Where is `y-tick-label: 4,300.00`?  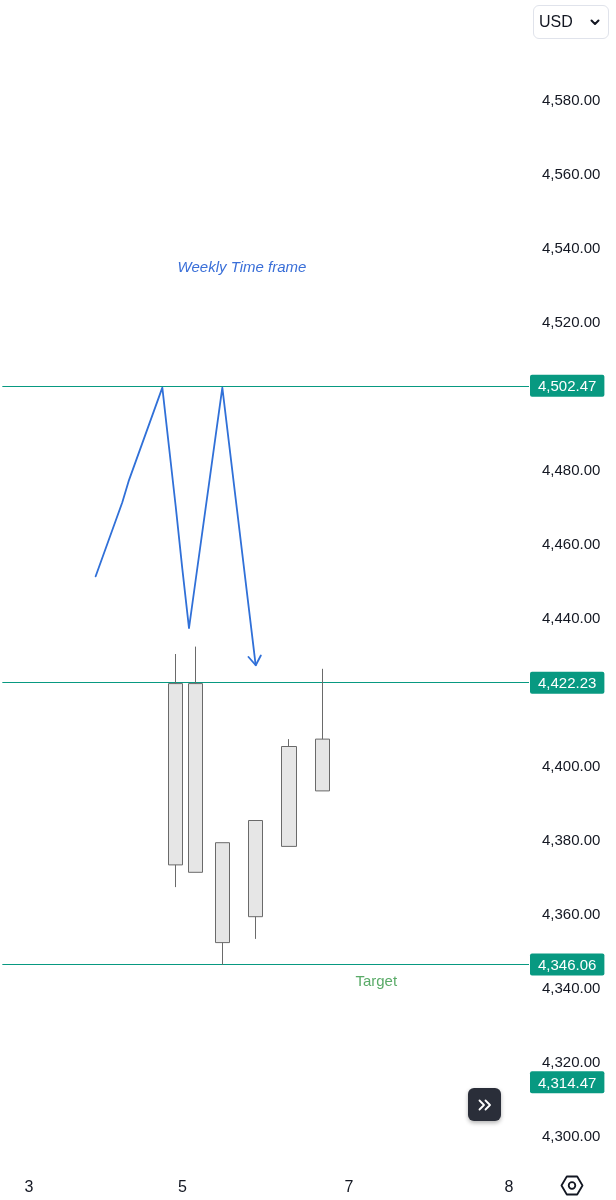 y-tick-label: 4,300.00 is located at coordinates (571, 1135).